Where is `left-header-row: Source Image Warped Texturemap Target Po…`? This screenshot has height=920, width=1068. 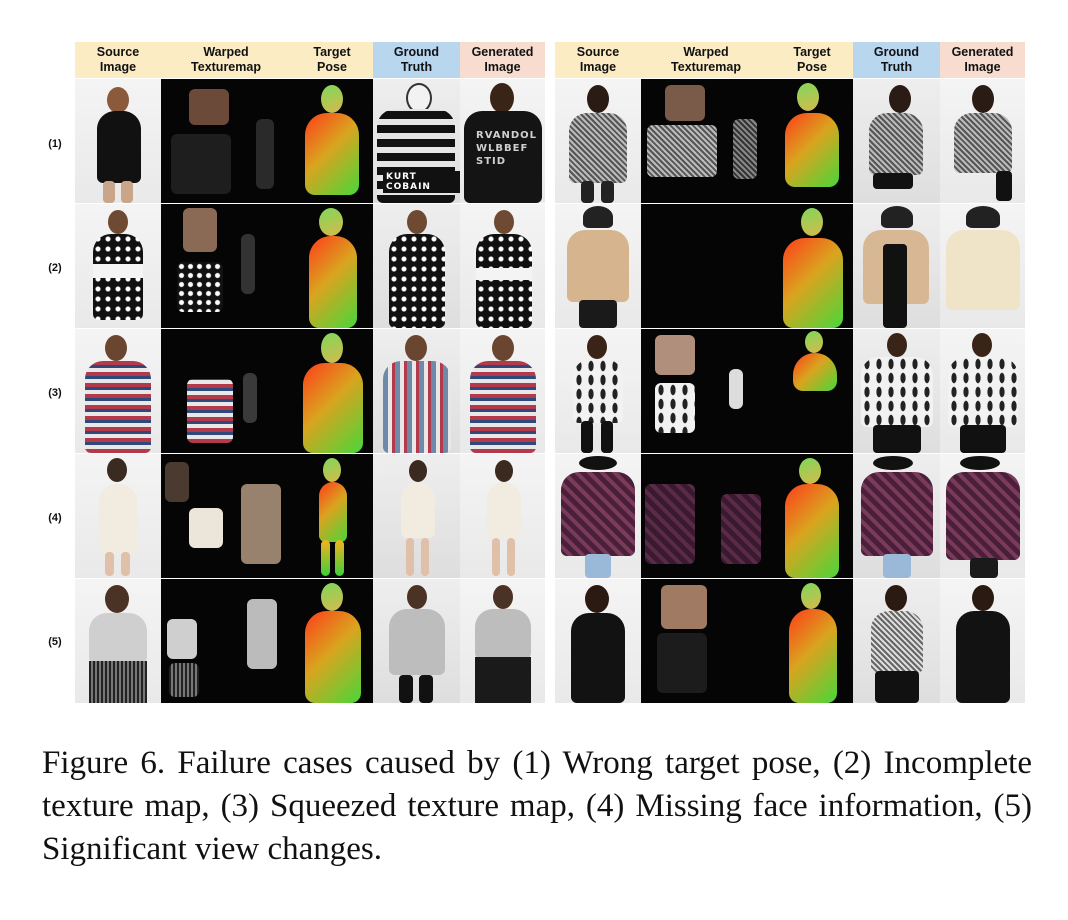 left-header-row: Source Image Warped Texturemap Target Po… is located at coordinates (310, 60).